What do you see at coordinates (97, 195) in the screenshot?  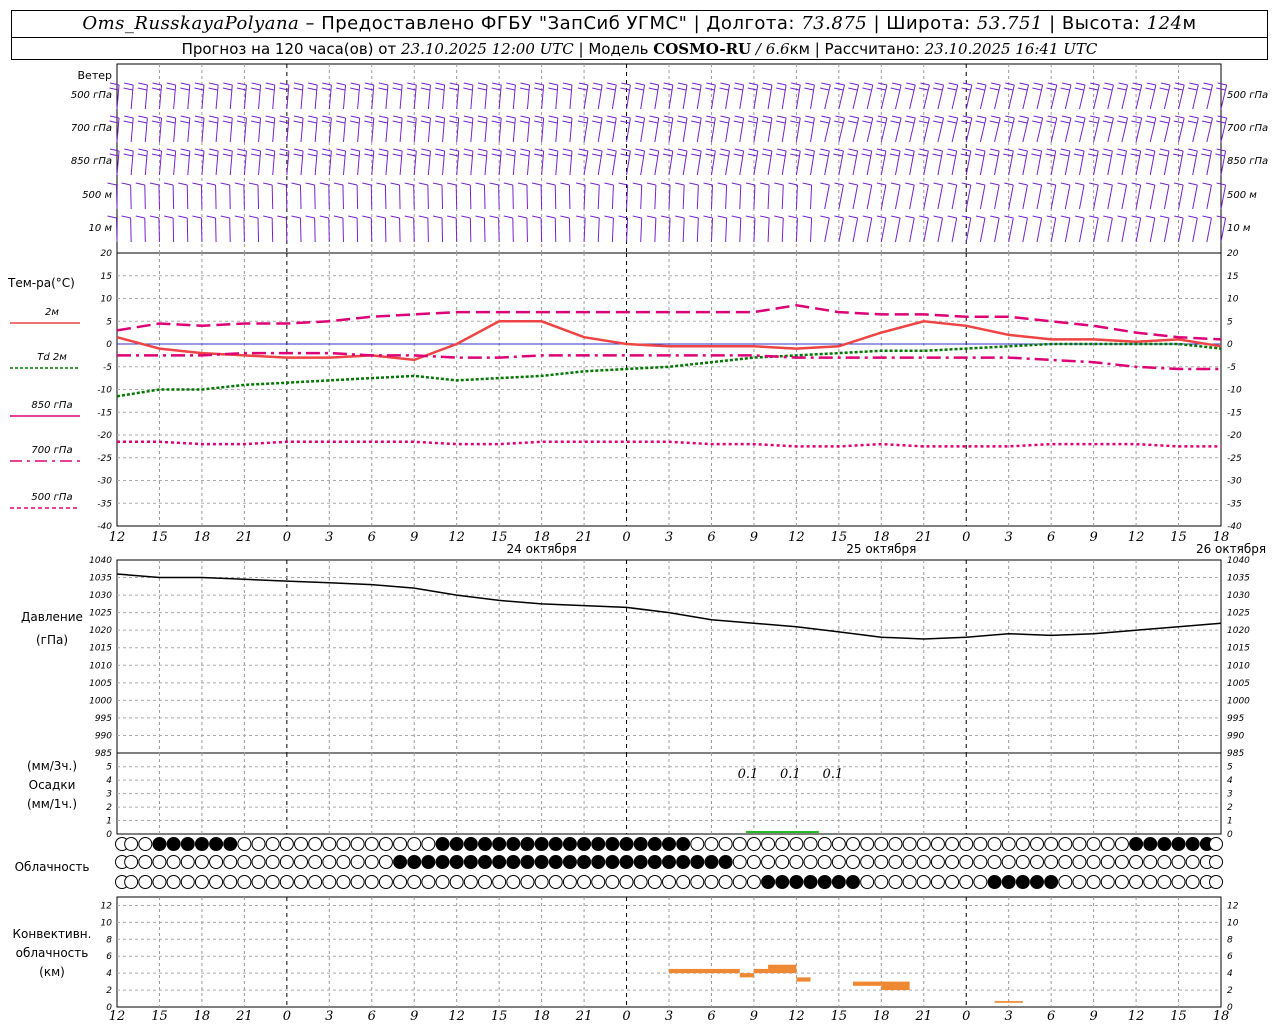 I see `wind-level-label: 500 м` at bounding box center [97, 195].